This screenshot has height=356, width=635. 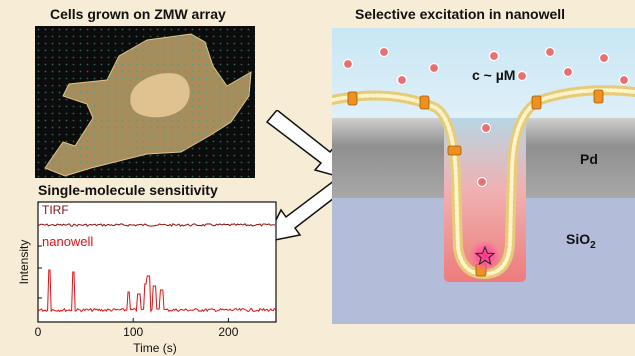 What do you see at coordinates (493, 75) in the screenshot?
I see `concentration-label: c ~ µM` at bounding box center [493, 75].